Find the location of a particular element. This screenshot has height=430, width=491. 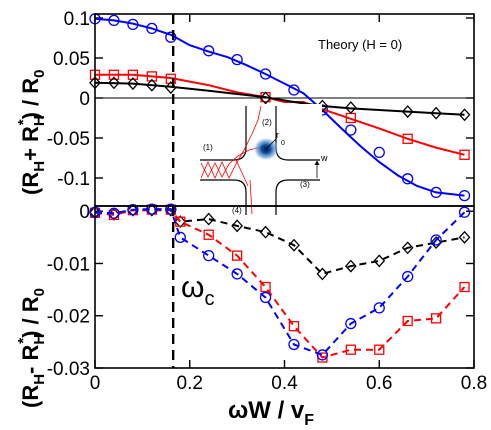

lead-4-label: (4) is located at coordinates (237, 210).